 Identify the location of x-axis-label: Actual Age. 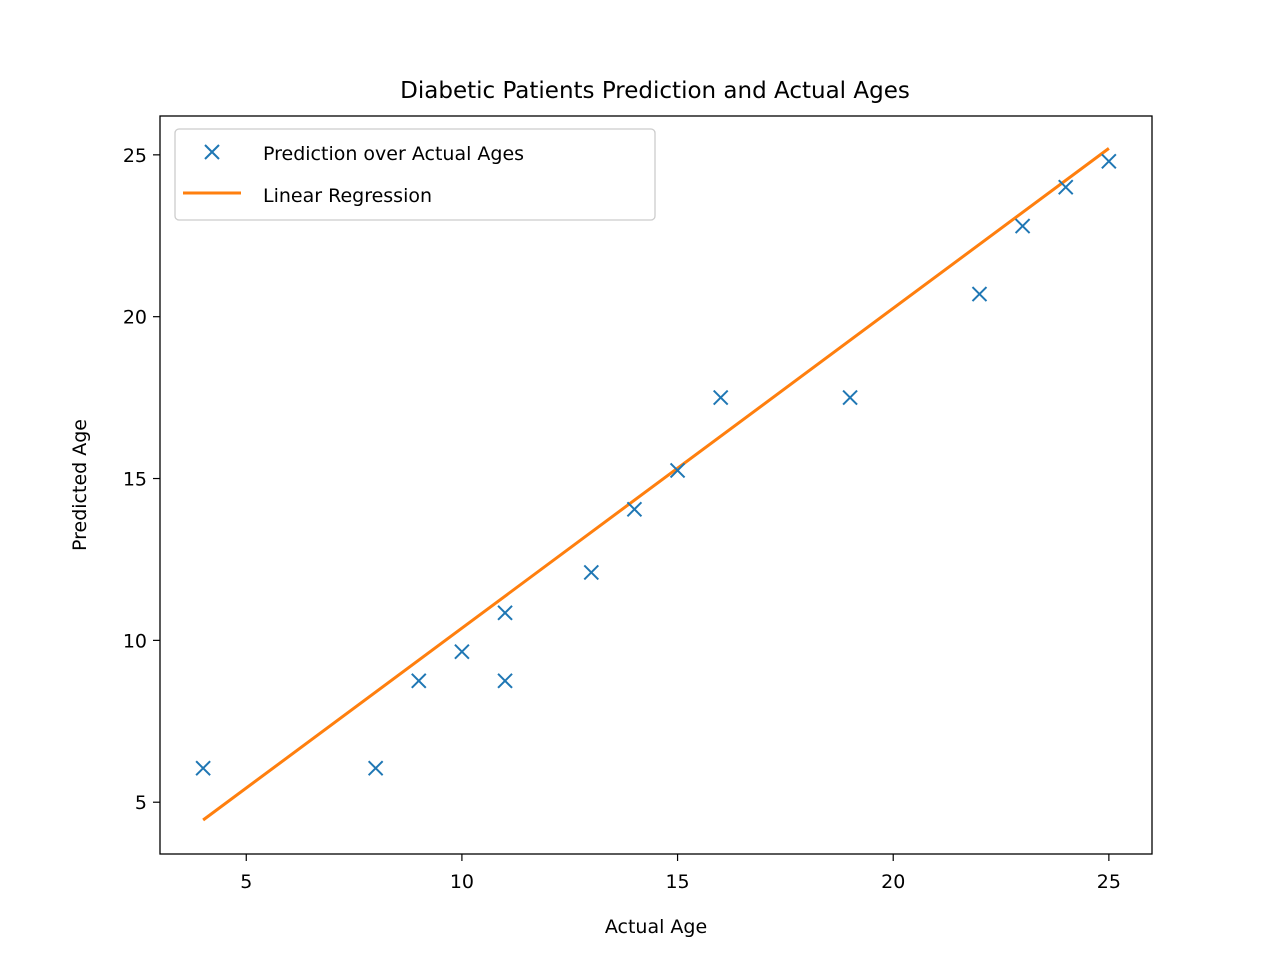
(656, 927).